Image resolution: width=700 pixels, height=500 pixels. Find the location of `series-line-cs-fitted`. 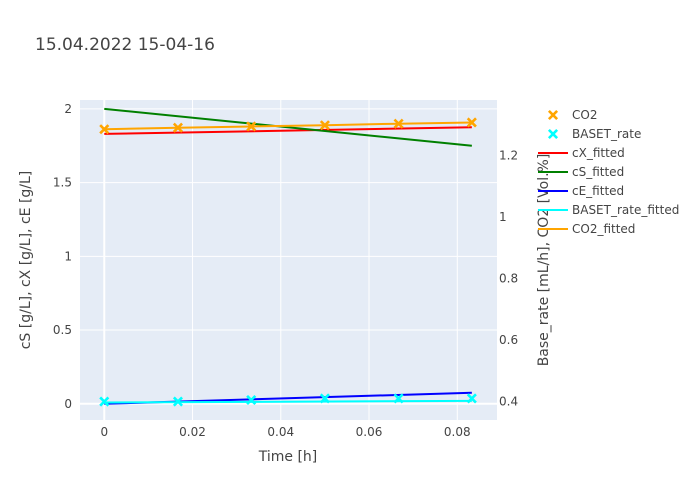

series-line-cs-fitted is located at coordinates (288, 127).